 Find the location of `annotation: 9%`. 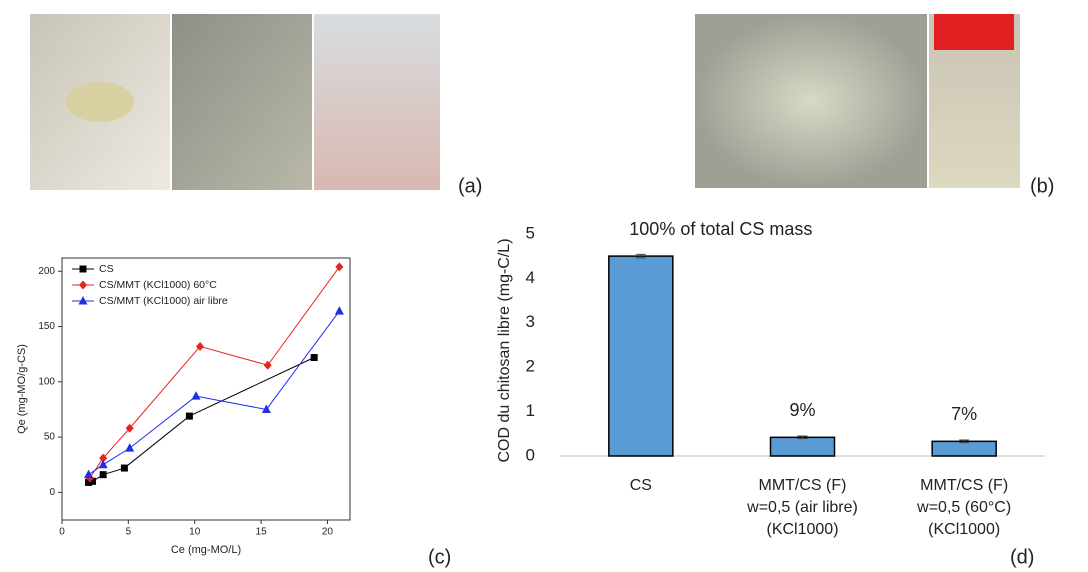

annotation: 9% is located at coordinates (802, 410).